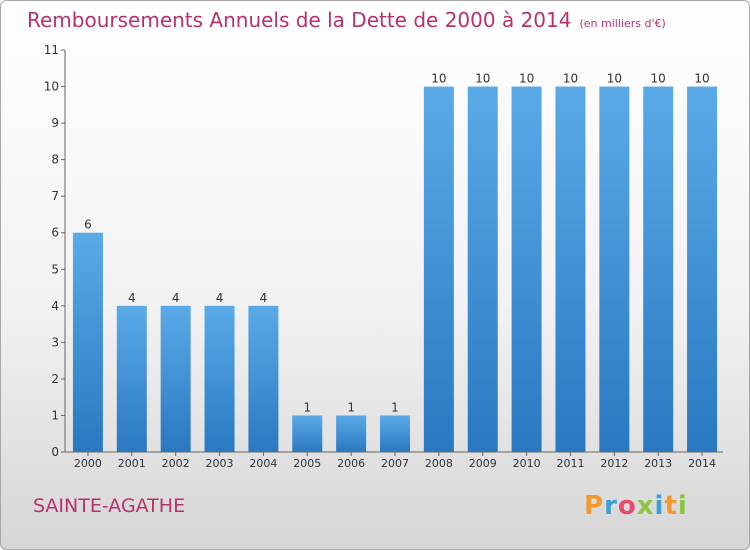 The width and height of the screenshot is (750, 550). What do you see at coordinates (55, 160) in the screenshot?
I see `y-tick-label: 8` at bounding box center [55, 160].